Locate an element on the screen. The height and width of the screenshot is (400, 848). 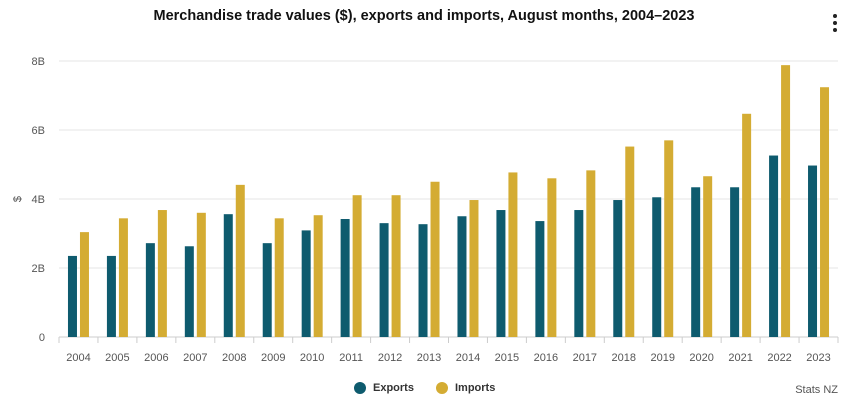
bar-exports-2010 is located at coordinates (306, 283).